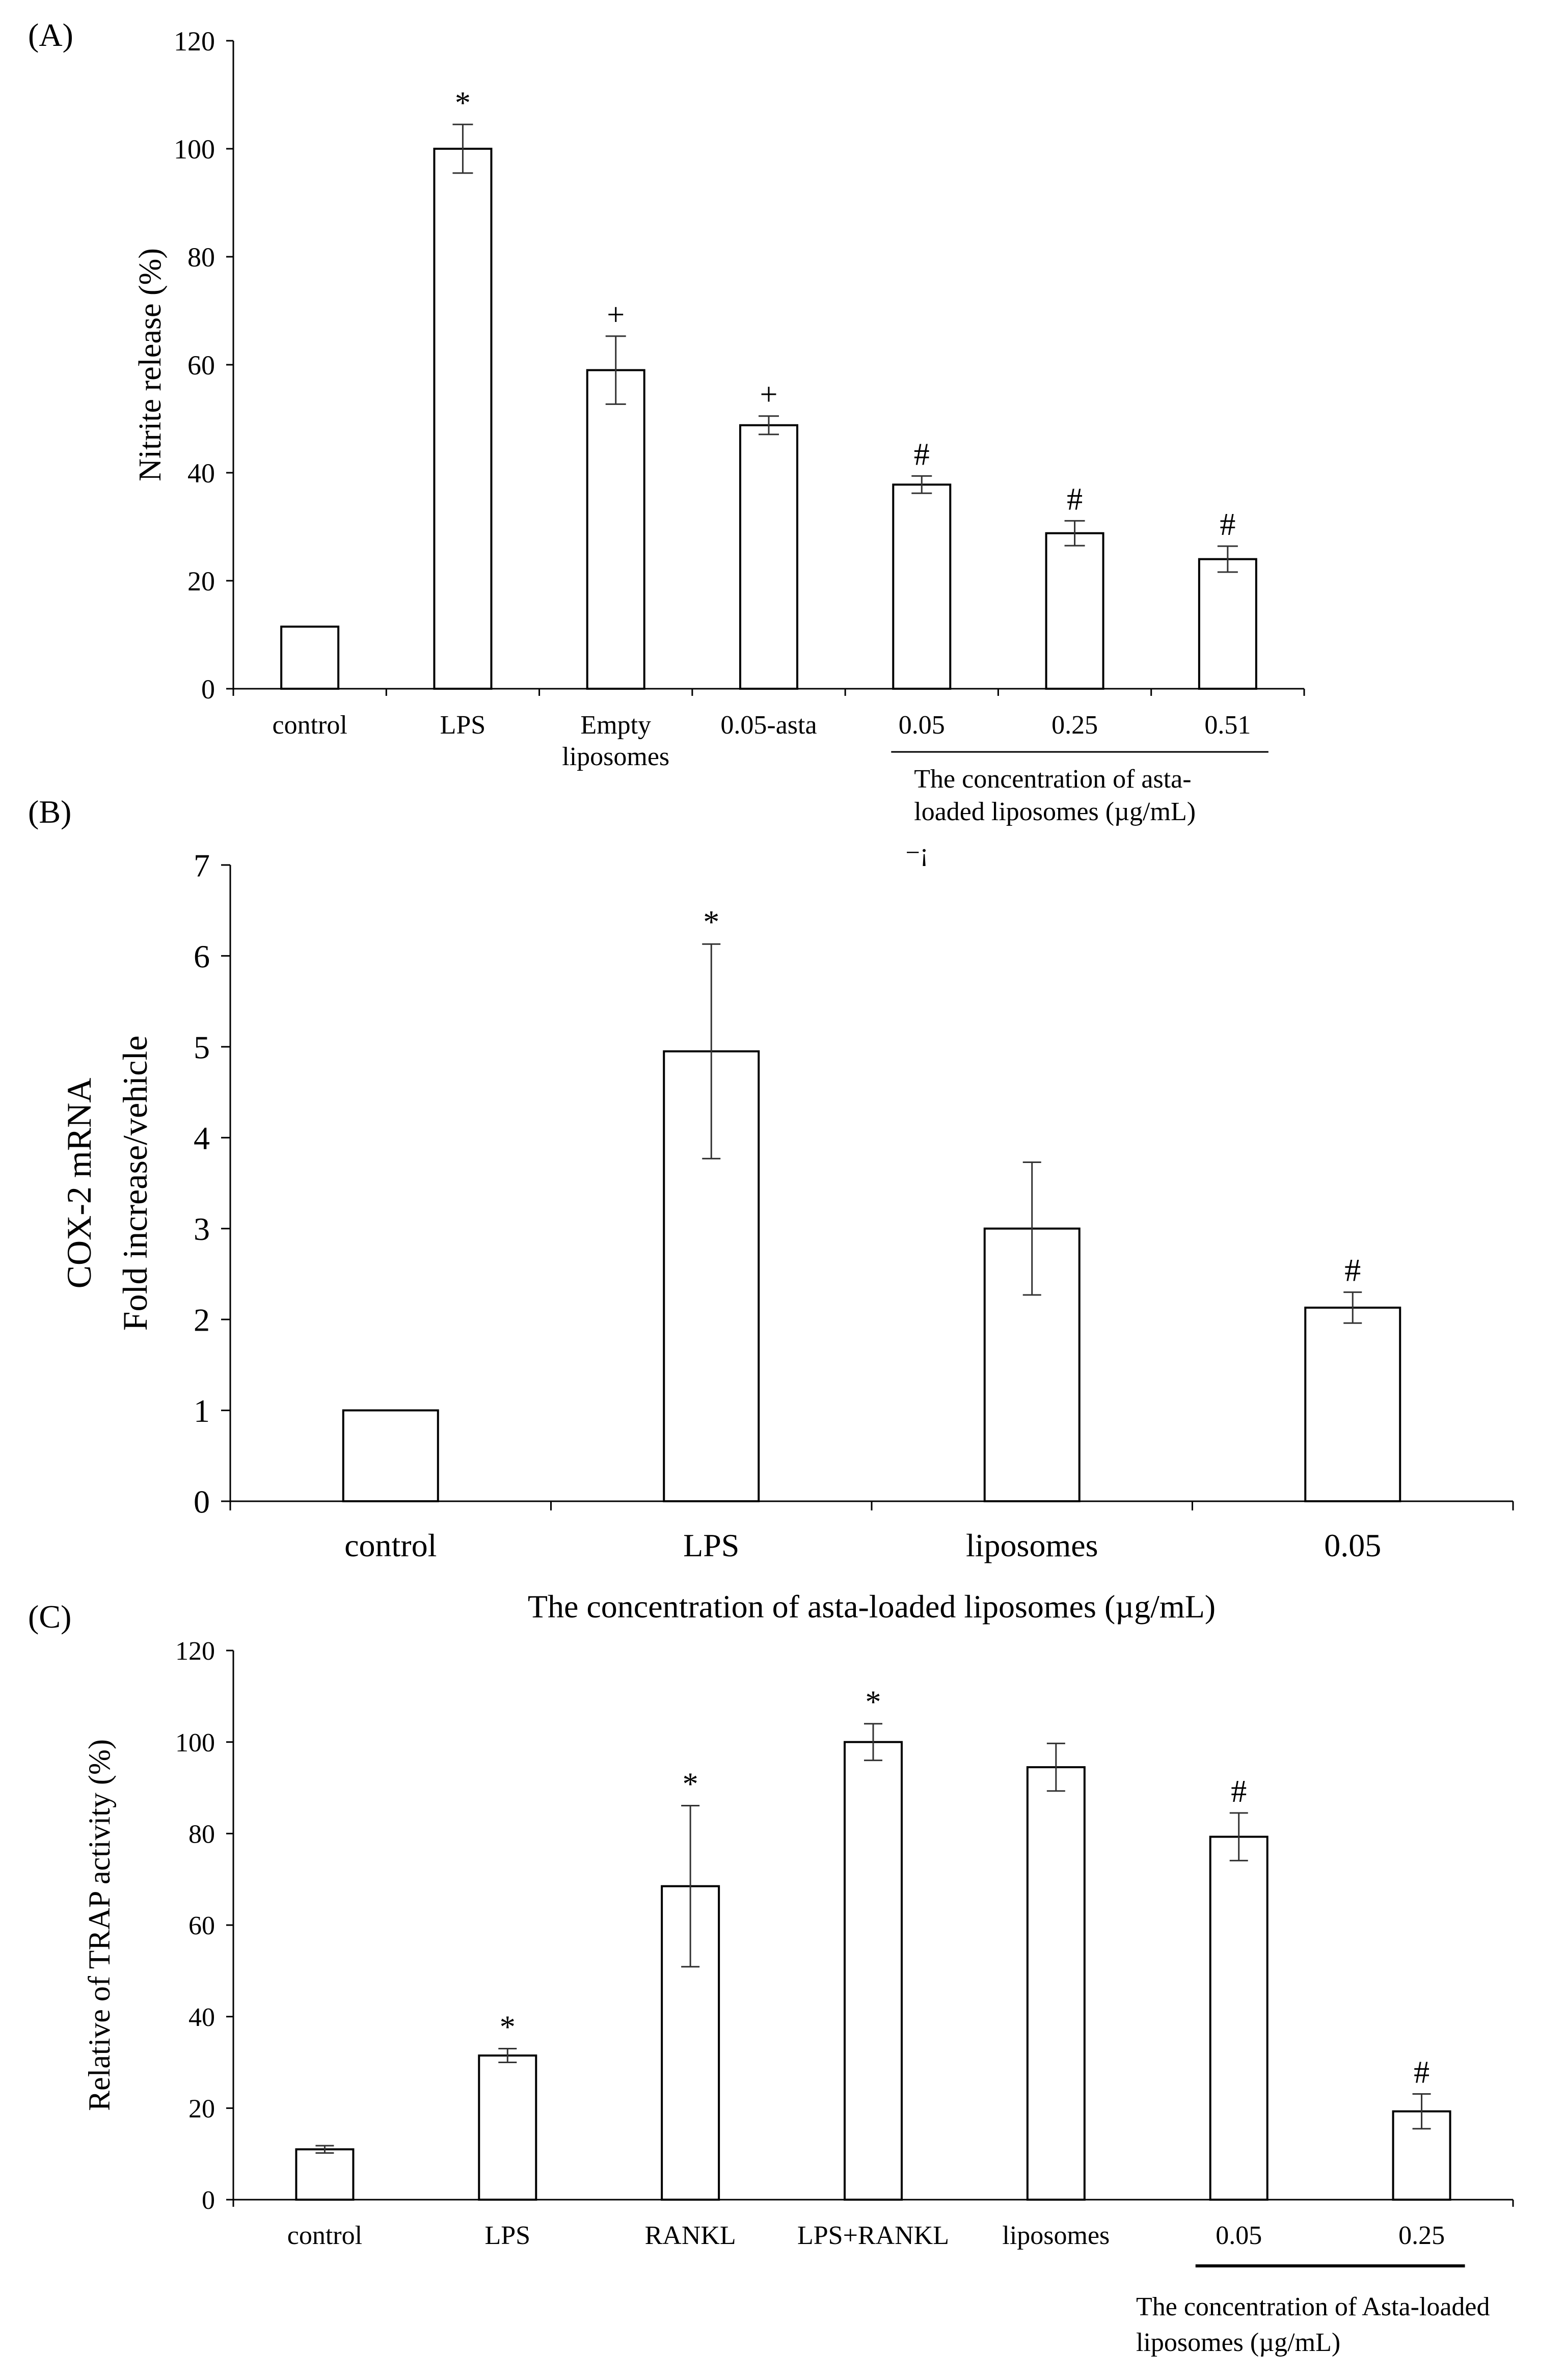  What do you see at coordinates (49, 1617) in the screenshot?
I see `panel-label: (C)` at bounding box center [49, 1617].